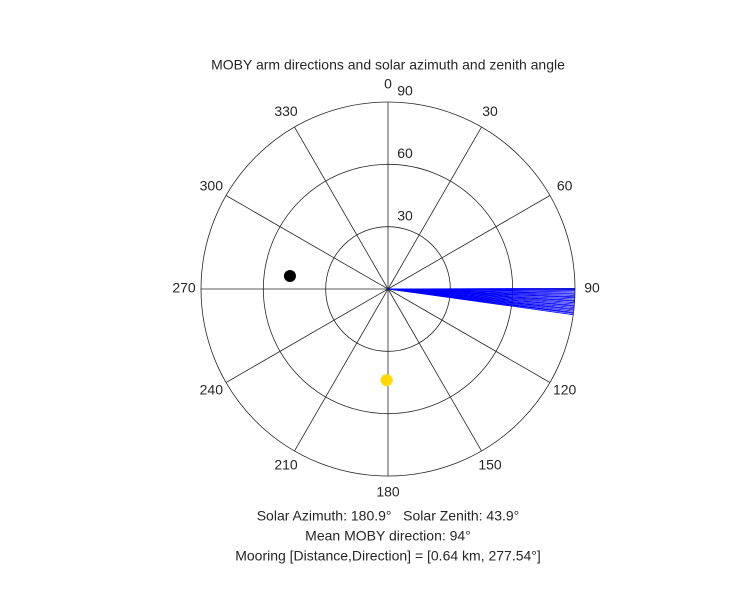 This screenshot has width=750, height=600. What do you see at coordinates (212, 186) in the screenshot?
I see `theta-tick-label: 300` at bounding box center [212, 186].